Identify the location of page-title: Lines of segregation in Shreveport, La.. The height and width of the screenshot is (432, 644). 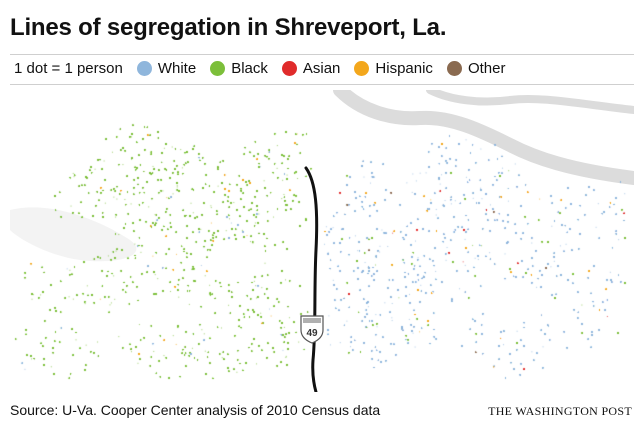
(228, 27).